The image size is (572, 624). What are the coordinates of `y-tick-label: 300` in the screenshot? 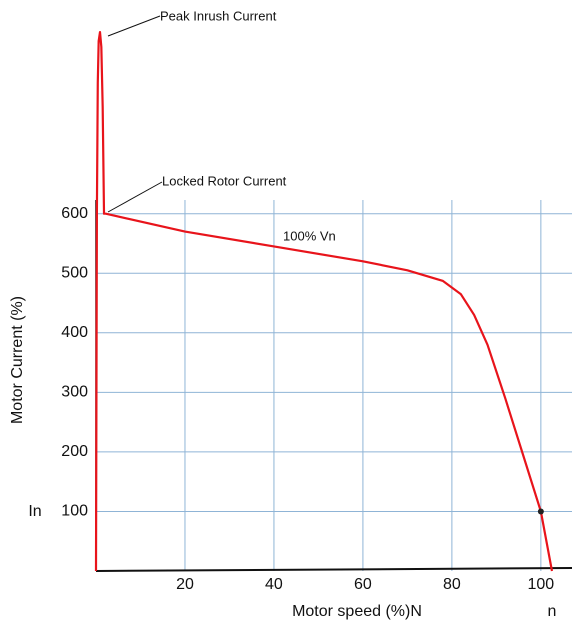 It's located at (74, 392).